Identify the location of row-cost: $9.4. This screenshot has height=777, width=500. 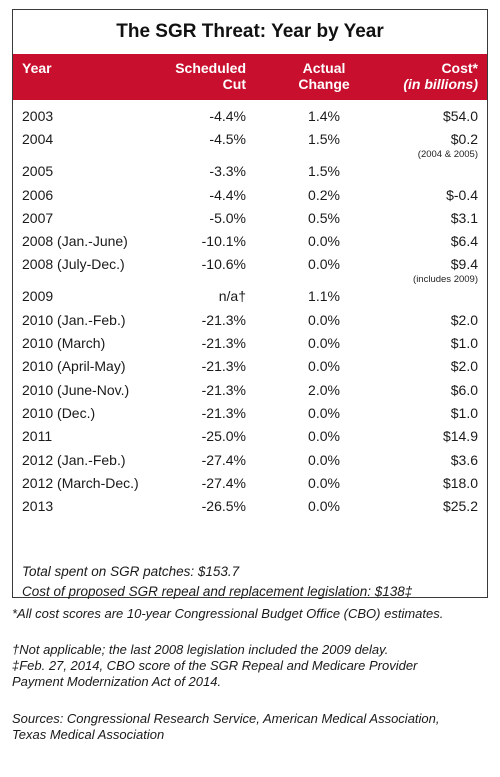
(464, 264).